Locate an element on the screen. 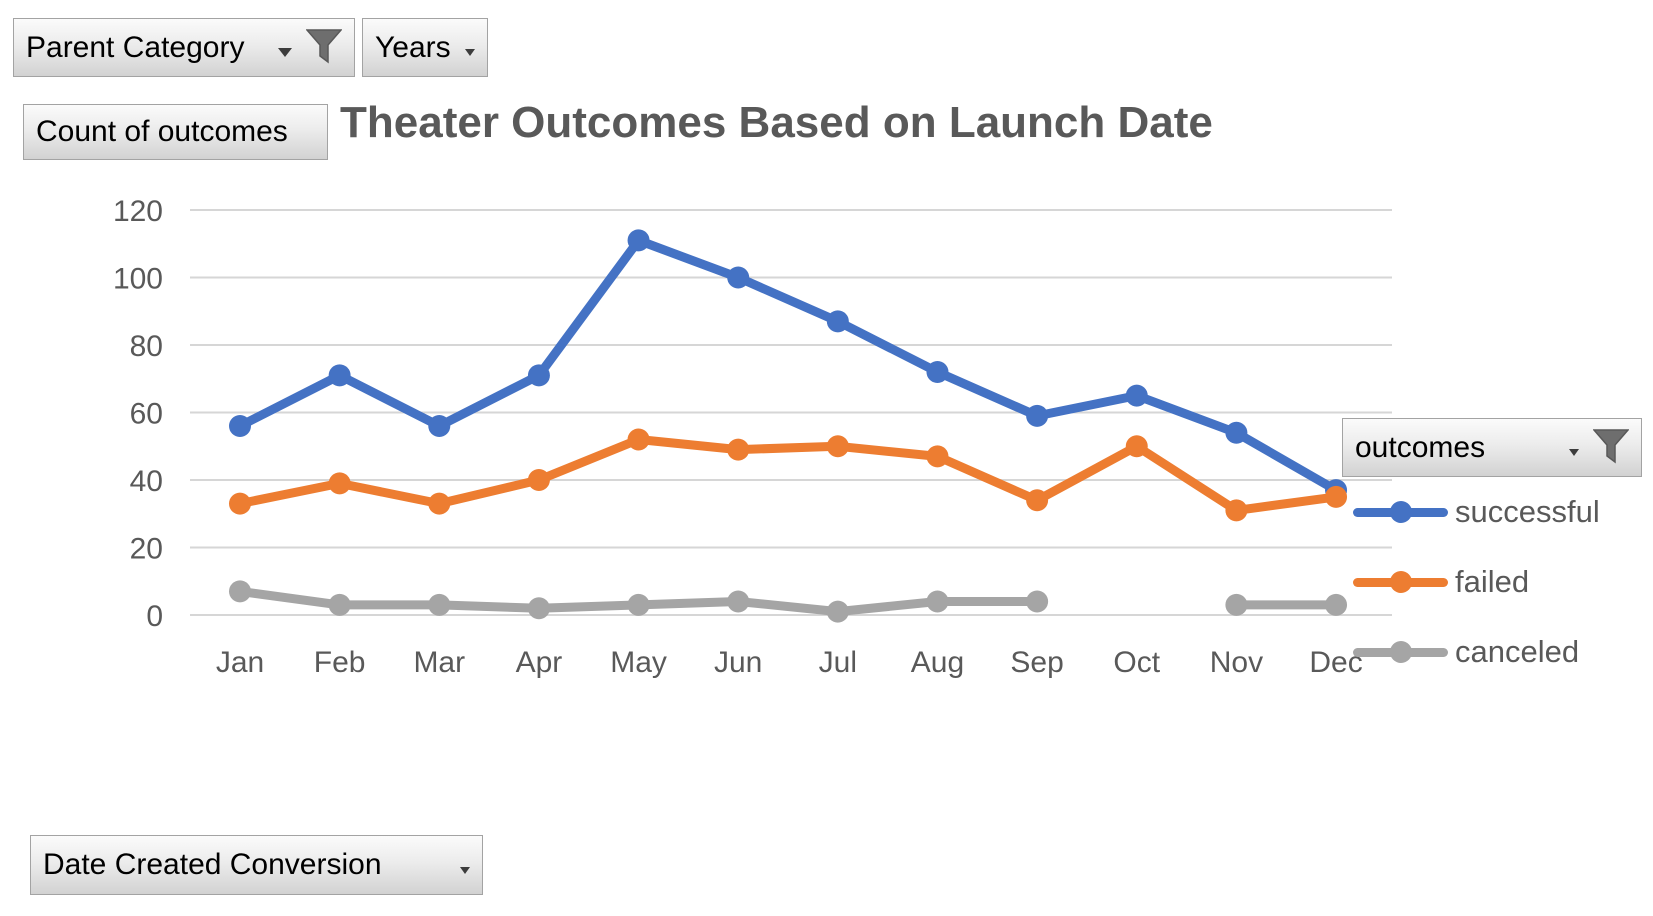  field-button-years: Years is located at coordinates (425, 47).